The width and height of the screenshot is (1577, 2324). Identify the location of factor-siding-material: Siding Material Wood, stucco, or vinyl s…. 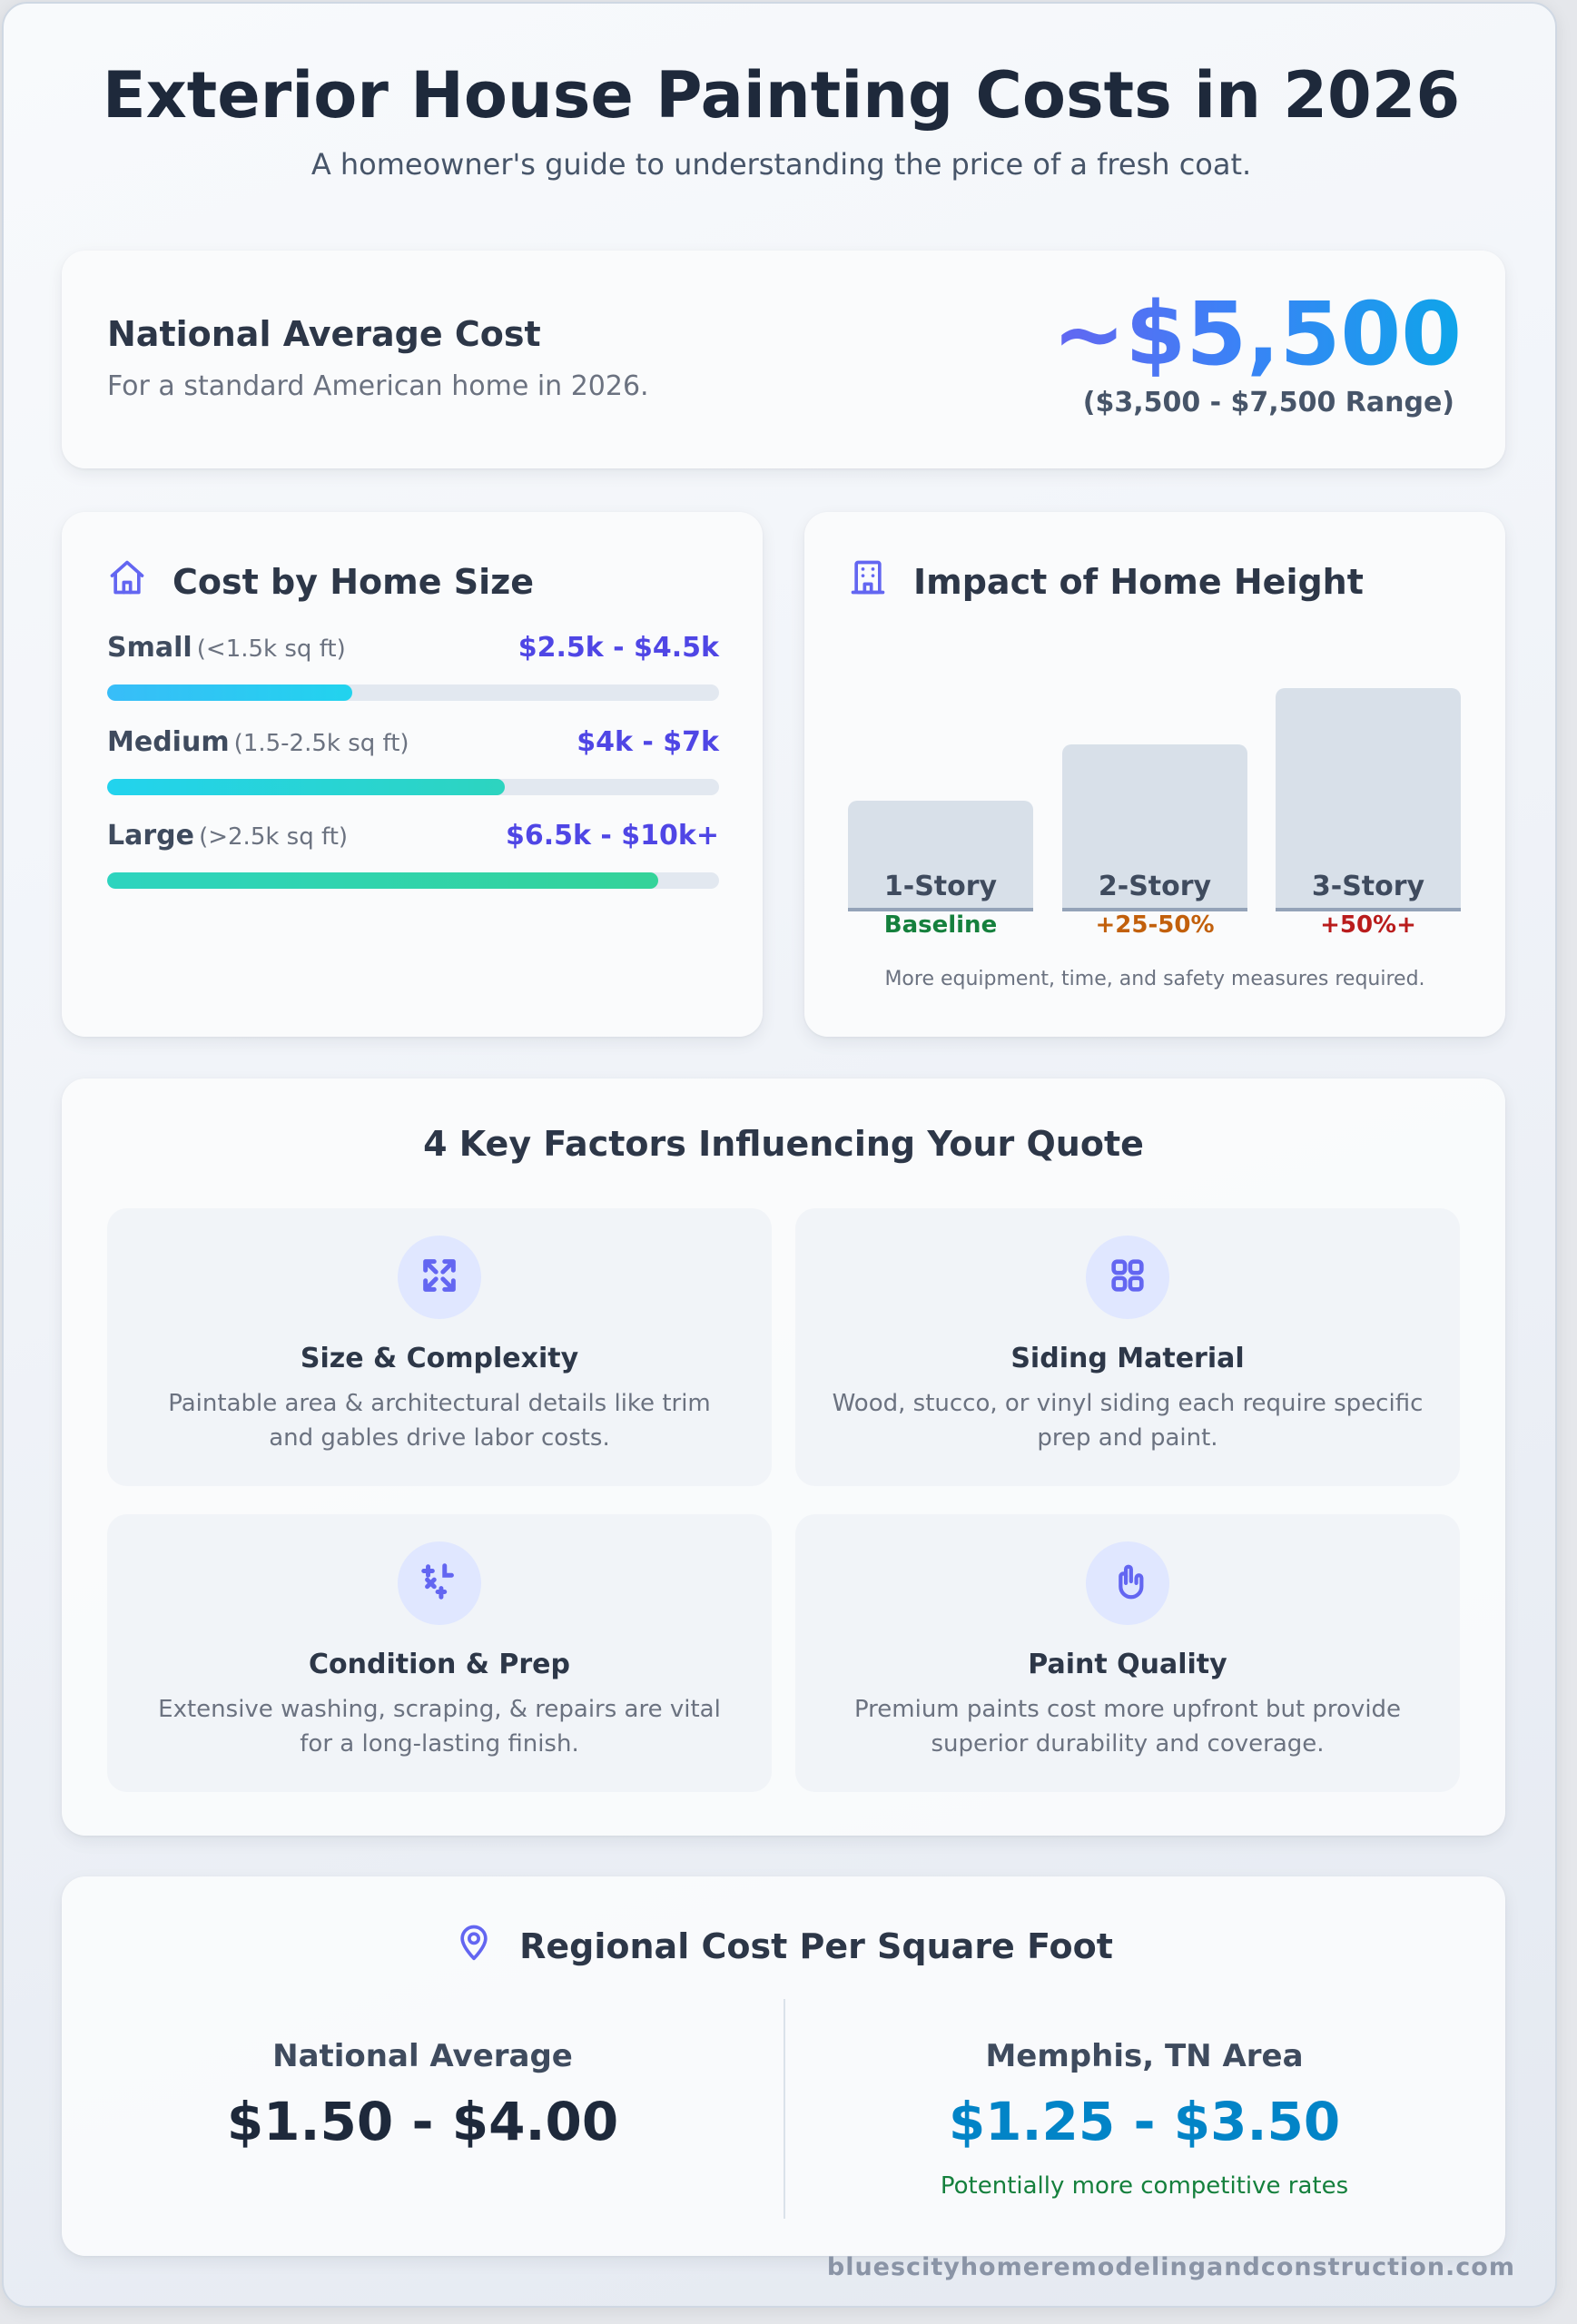
(1127, 1347).